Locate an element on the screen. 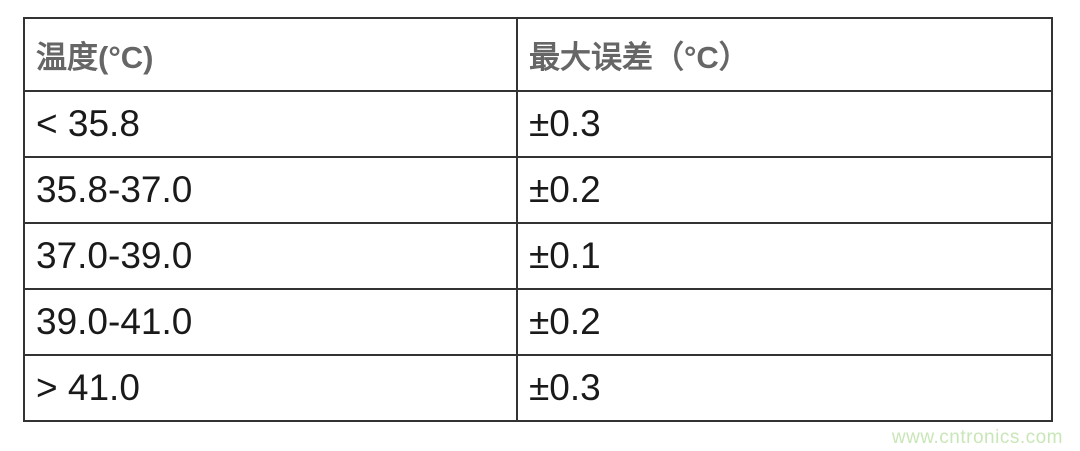  table-row: 35.8-37.0 ±0.2 is located at coordinates (538, 190).